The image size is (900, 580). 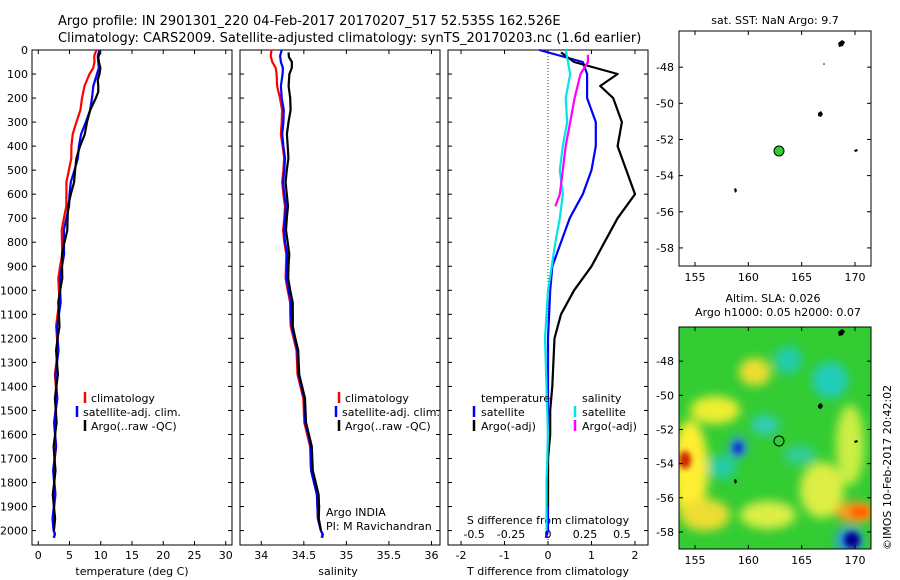 I want to click on depth-tick-label: 700, so click(x=17, y=218).